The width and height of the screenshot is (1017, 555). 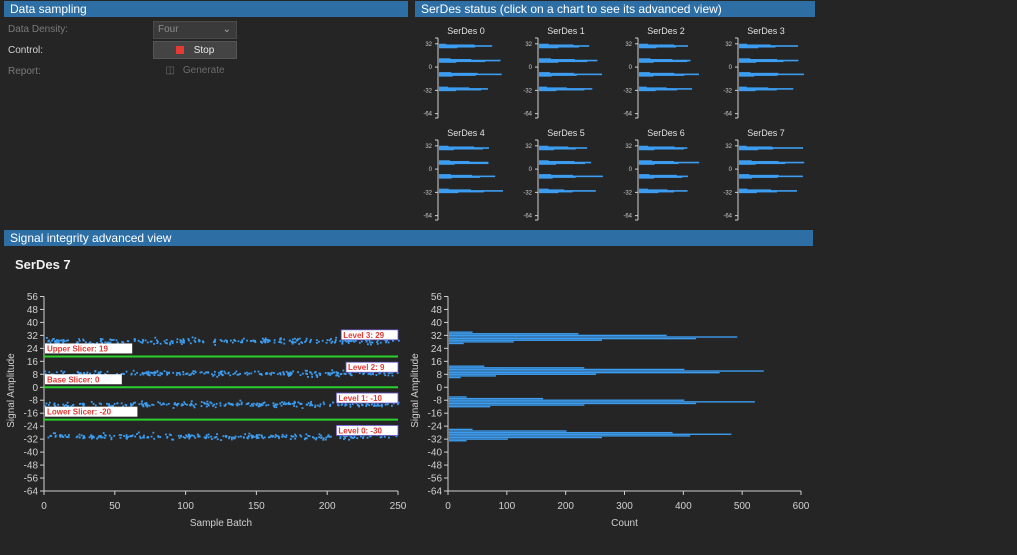 I want to click on serdes-mini-chart: SerDes 2 32 0 -32 -64, so click(x=661, y=72).